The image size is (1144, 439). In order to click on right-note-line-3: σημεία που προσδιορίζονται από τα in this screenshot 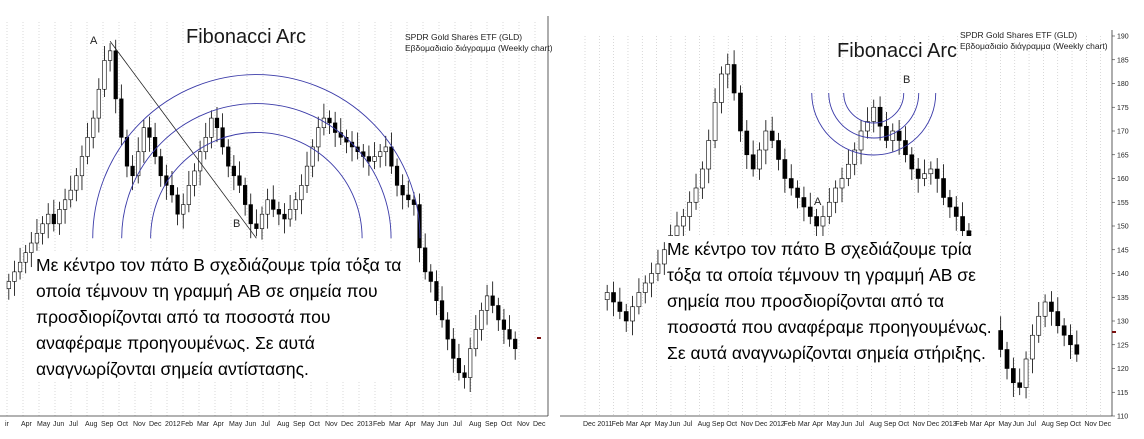, I will do `click(806, 301)`.